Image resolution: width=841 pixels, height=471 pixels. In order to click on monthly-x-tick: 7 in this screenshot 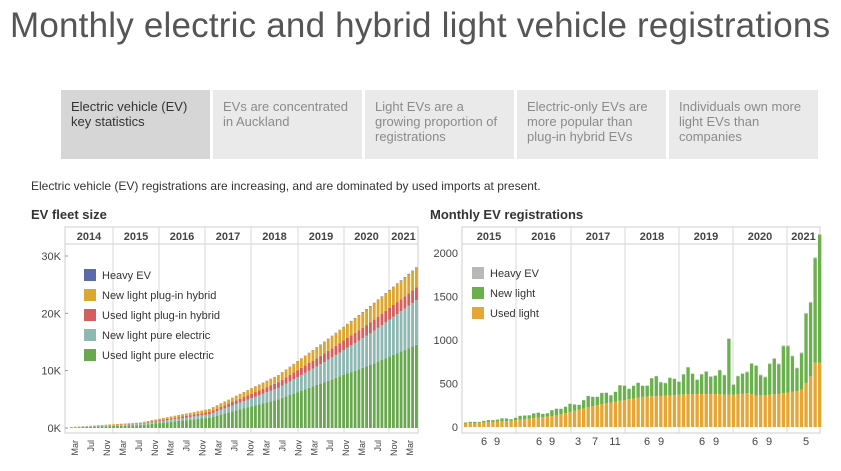, I will do `click(595, 442)`.